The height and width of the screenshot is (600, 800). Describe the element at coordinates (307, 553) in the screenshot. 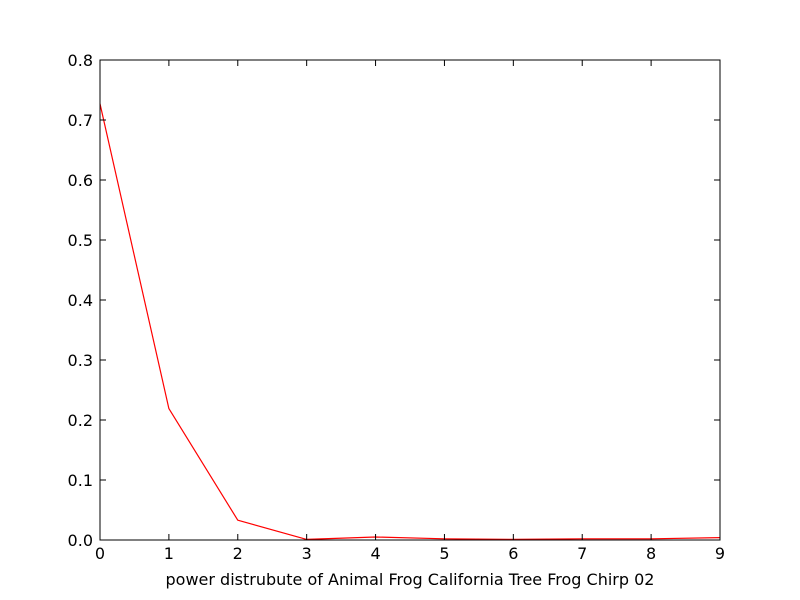

I see `x-tick-label: 3` at that location.